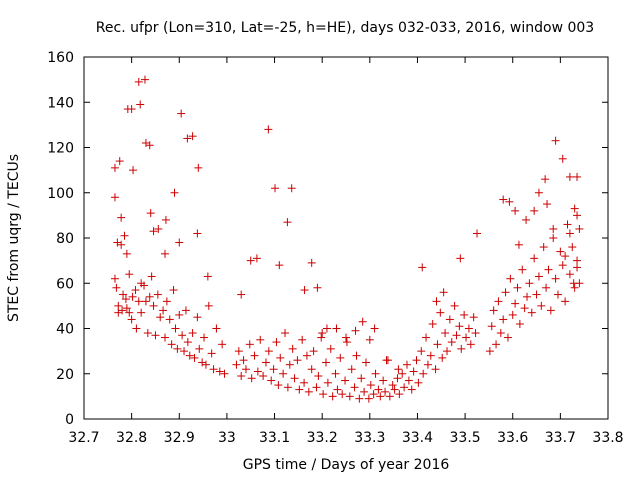  I want to click on y-tick-label: 20, so click(65, 375).